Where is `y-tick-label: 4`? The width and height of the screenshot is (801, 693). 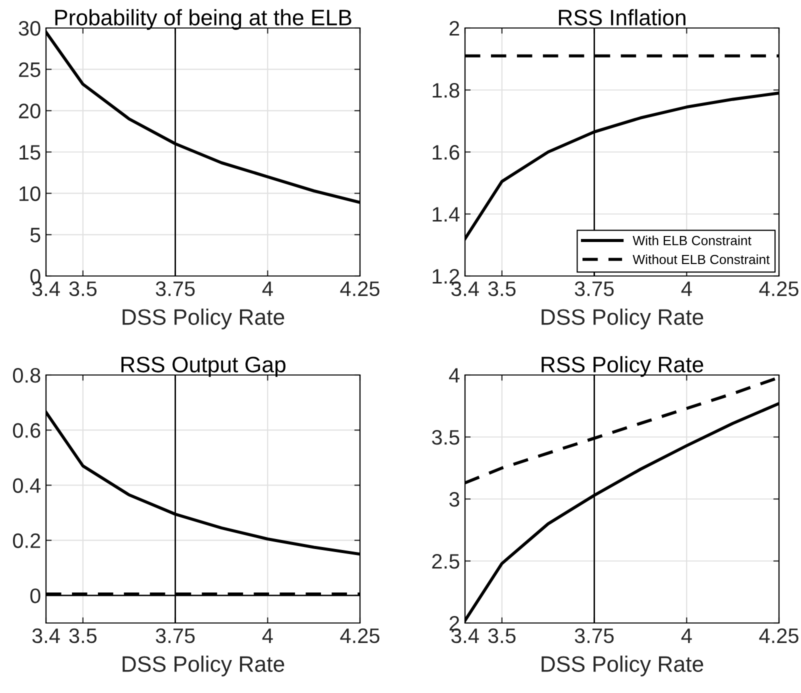 y-tick-label: 4 is located at coordinates (454, 375).